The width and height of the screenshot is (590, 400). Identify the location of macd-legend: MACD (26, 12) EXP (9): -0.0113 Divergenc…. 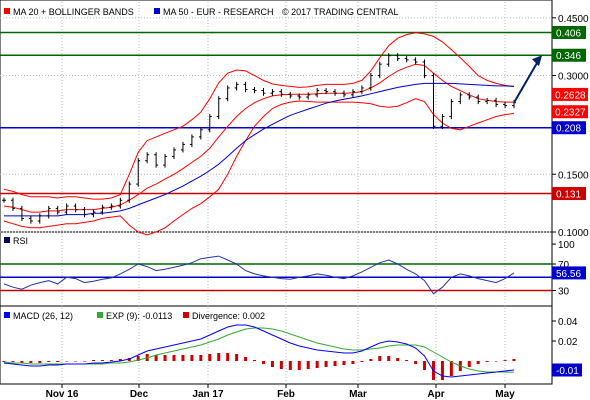
(134, 316).